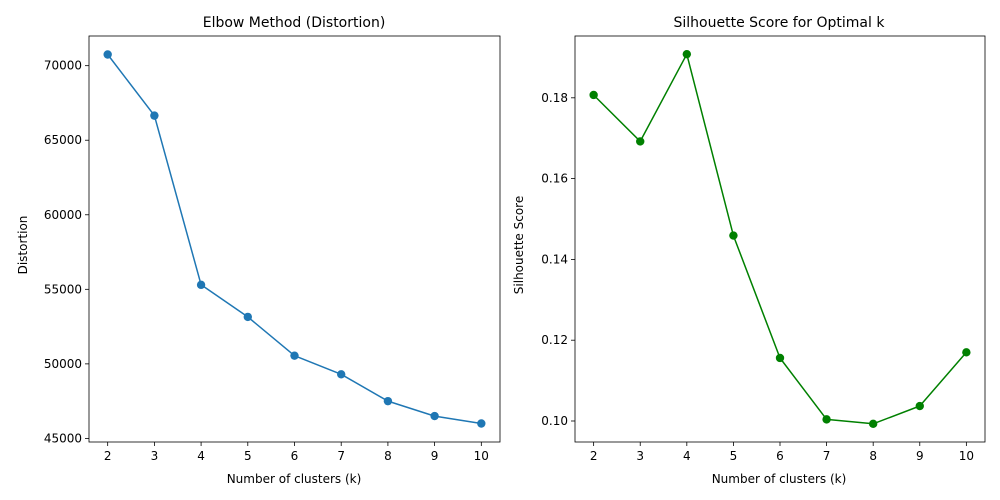  Describe the element at coordinates (554, 421) in the screenshot. I see `y-tick-label: 0.10` at that location.